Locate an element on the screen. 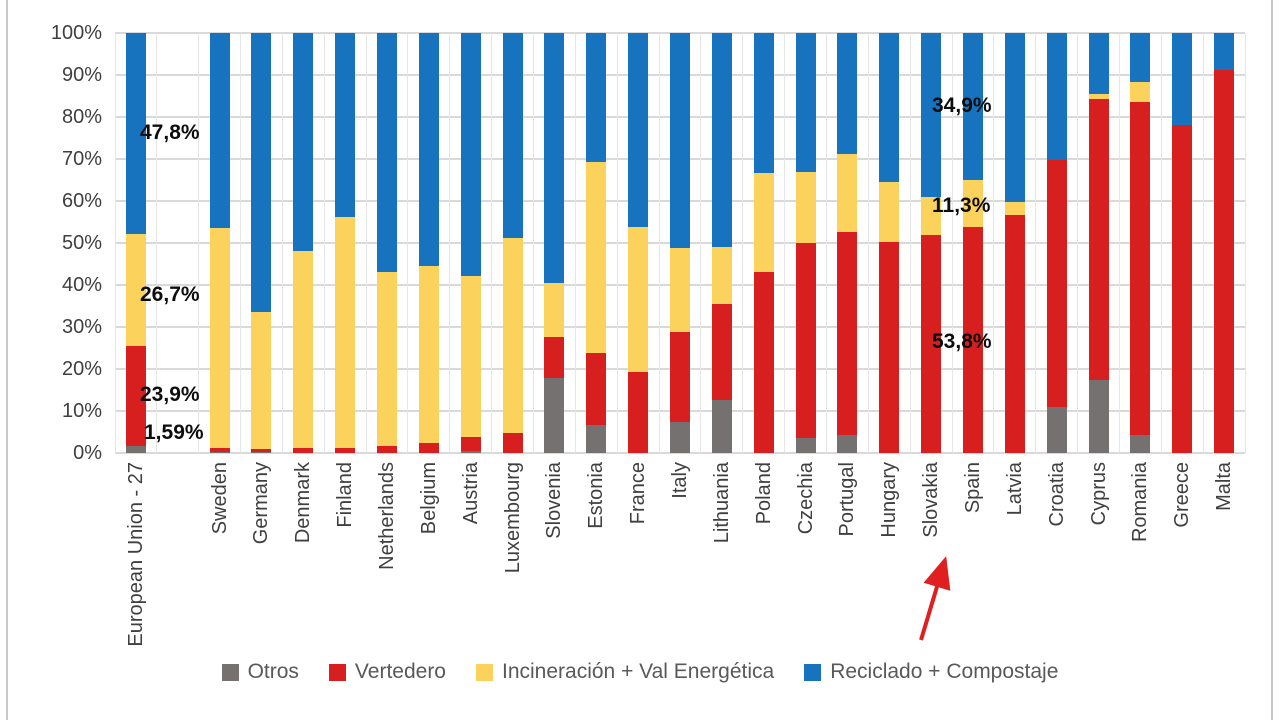 This screenshot has height=720, width=1280. x-tick-label: Austria is located at coordinates (471, 495).